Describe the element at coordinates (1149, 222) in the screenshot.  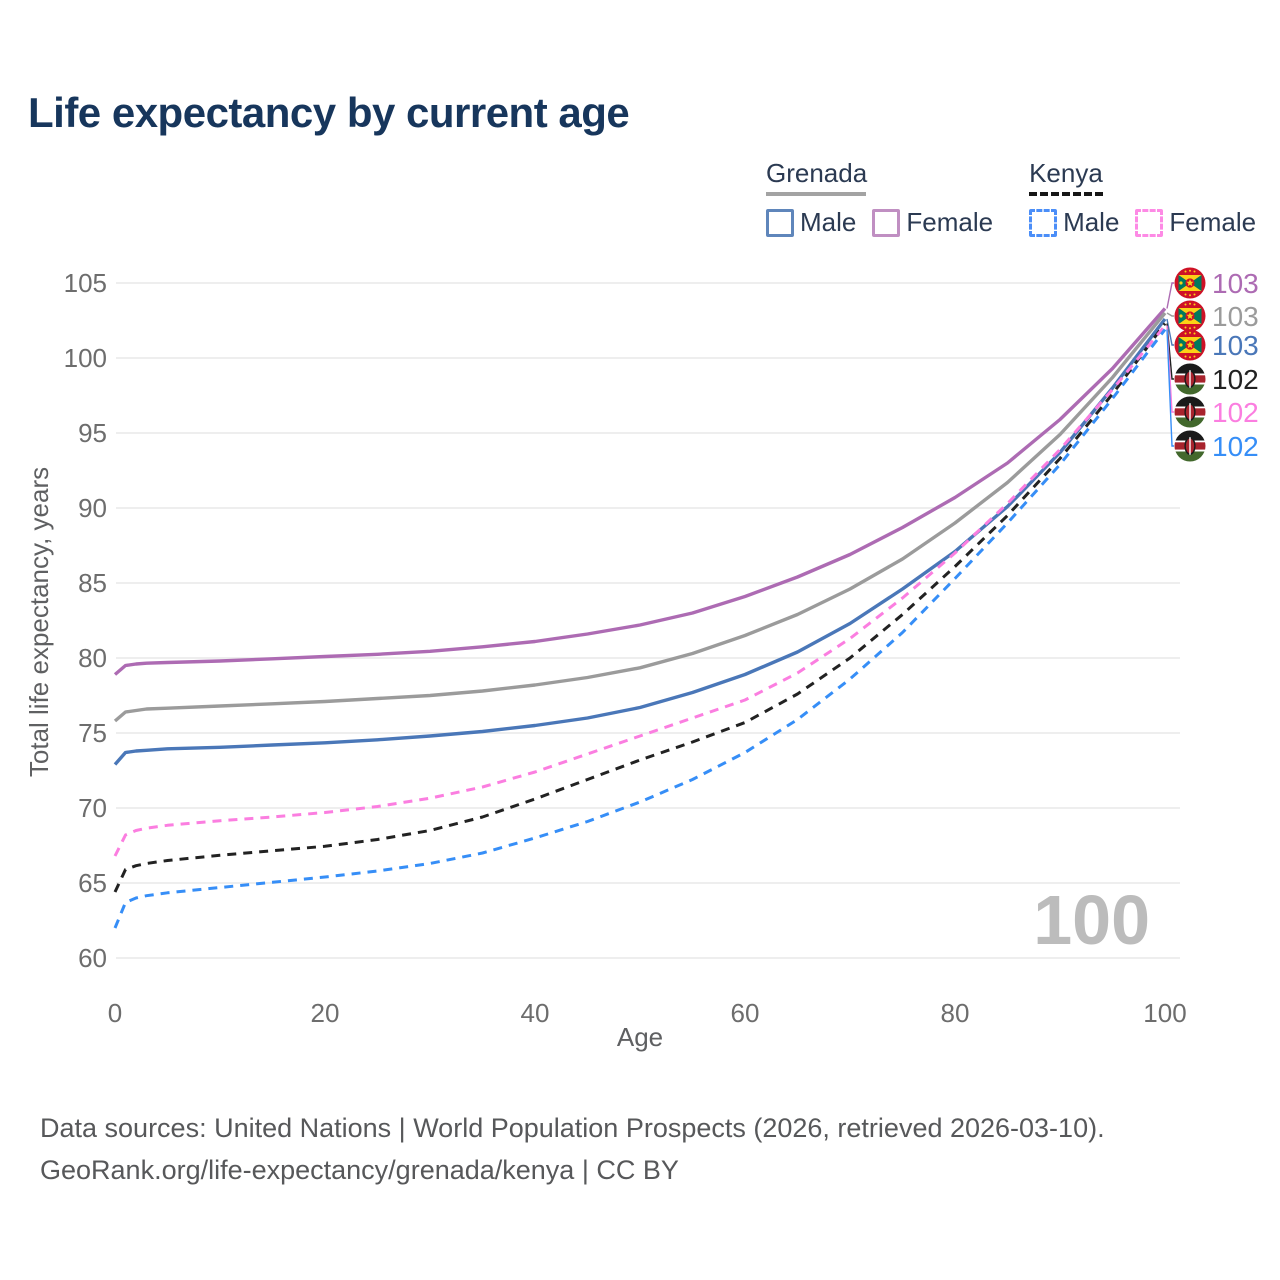
I see `kenya-female-swatch-icon` at that location.